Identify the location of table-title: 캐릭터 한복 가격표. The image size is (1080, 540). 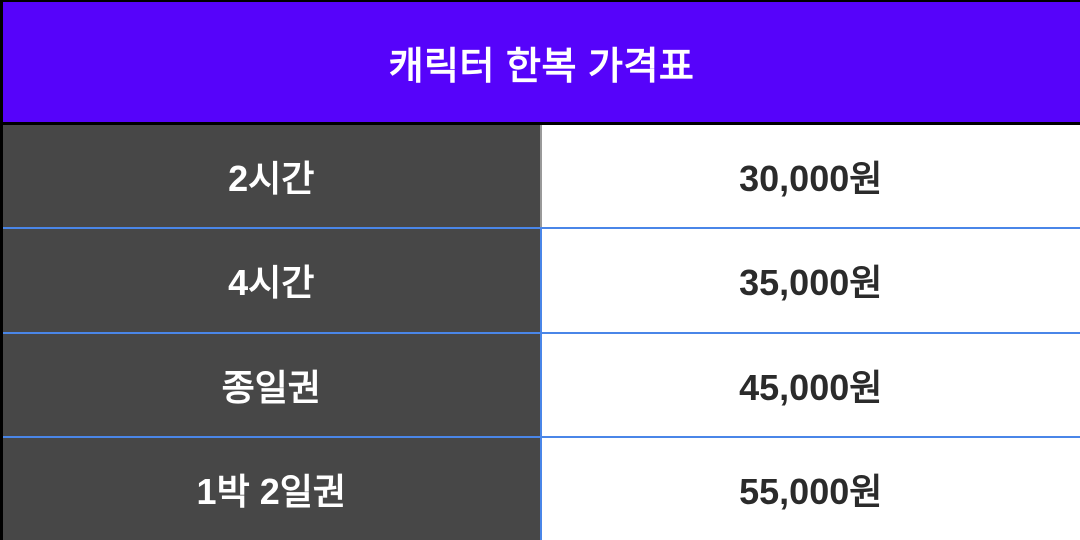
(541, 66).